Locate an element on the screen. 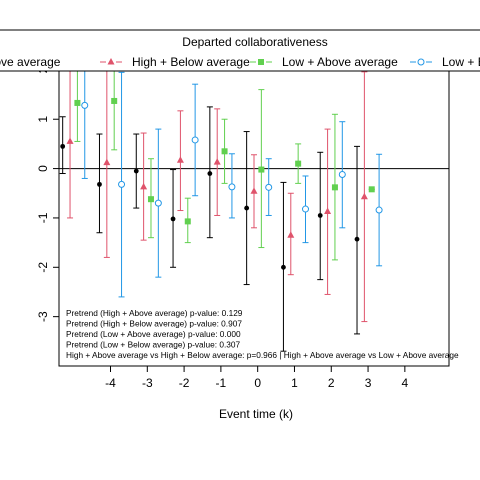 The width and height of the screenshot is (480, 480). x-tick-label: 0 is located at coordinates (257, 383).